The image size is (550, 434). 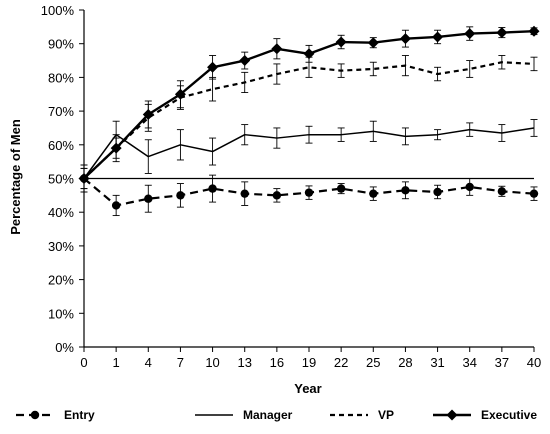 What do you see at coordinates (64, 347) in the screenshot?
I see `y-tick-label: 0%` at bounding box center [64, 347].